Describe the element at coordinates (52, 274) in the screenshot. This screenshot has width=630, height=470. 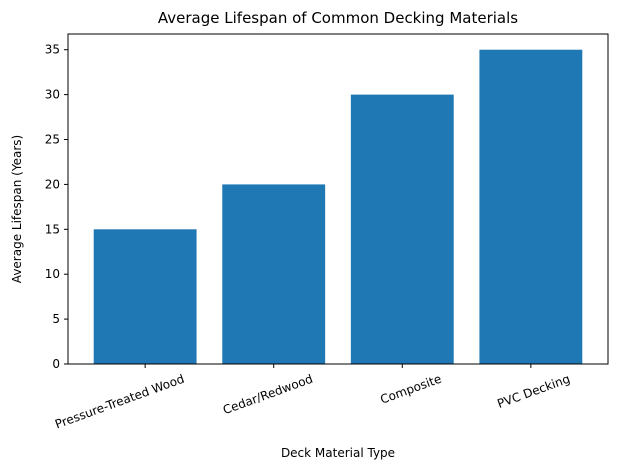
I see `y-tick-label: 10` at that location.